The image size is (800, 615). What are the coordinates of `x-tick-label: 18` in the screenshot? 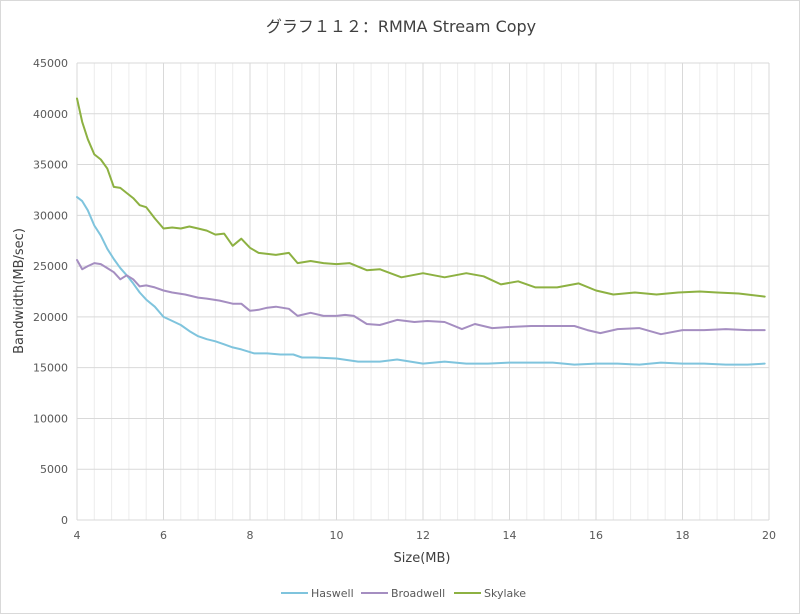 It's located at (683, 535).